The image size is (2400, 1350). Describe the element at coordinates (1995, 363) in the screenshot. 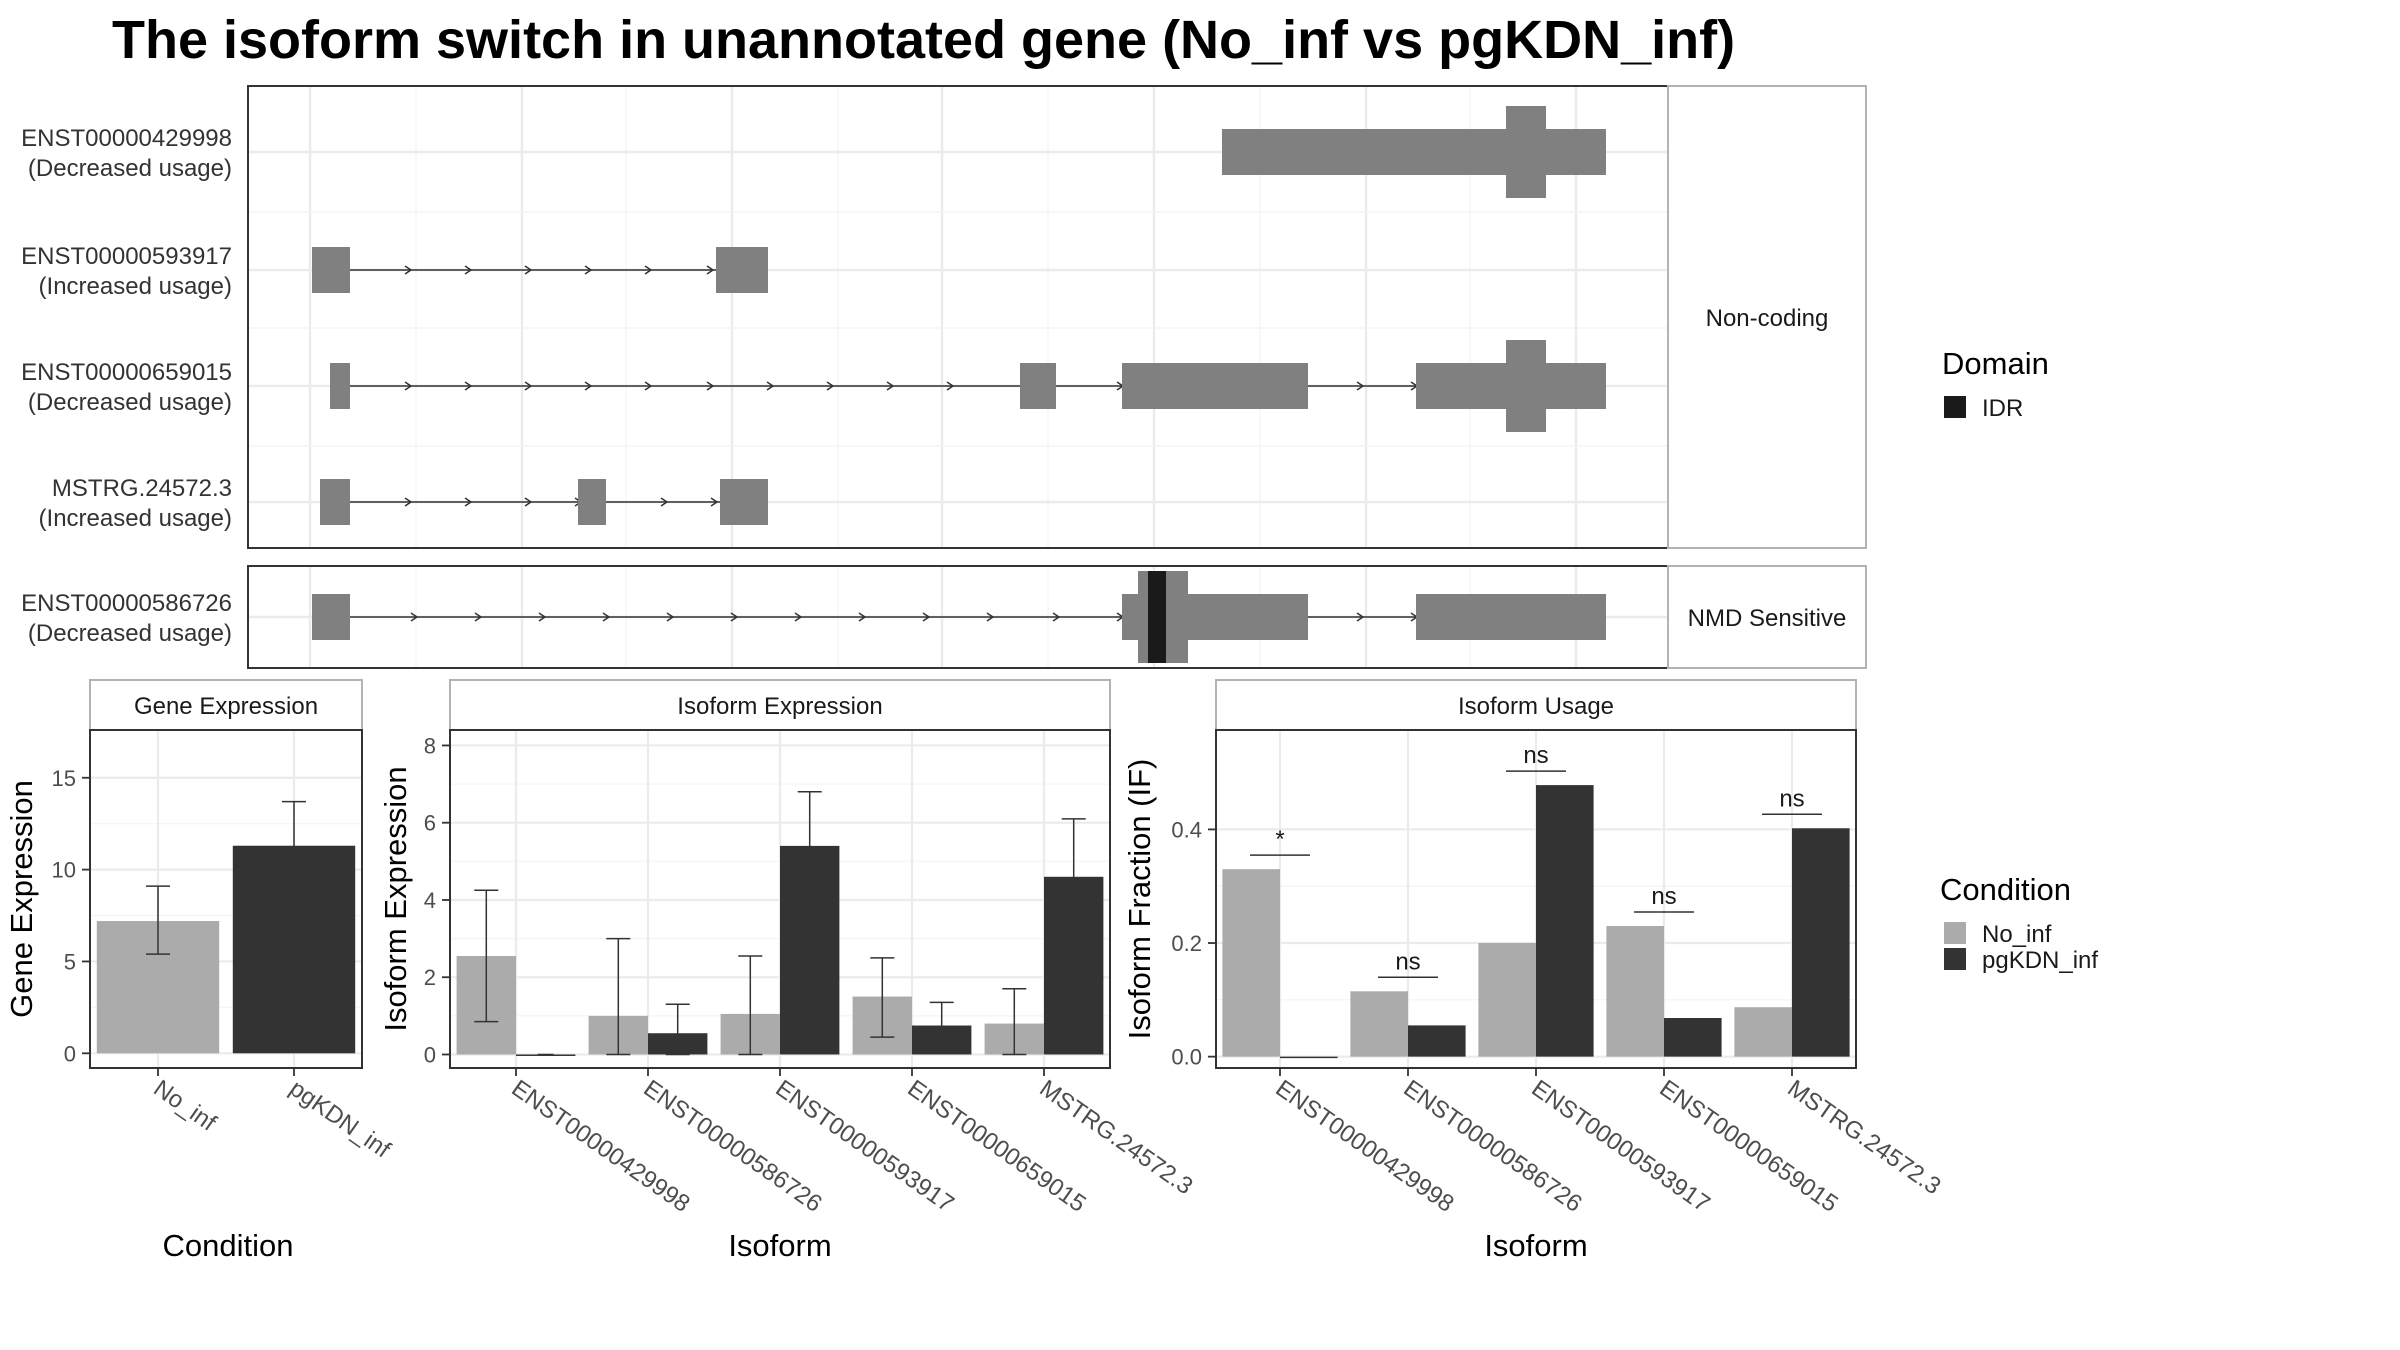

I see `legend-title: Domain` at that location.